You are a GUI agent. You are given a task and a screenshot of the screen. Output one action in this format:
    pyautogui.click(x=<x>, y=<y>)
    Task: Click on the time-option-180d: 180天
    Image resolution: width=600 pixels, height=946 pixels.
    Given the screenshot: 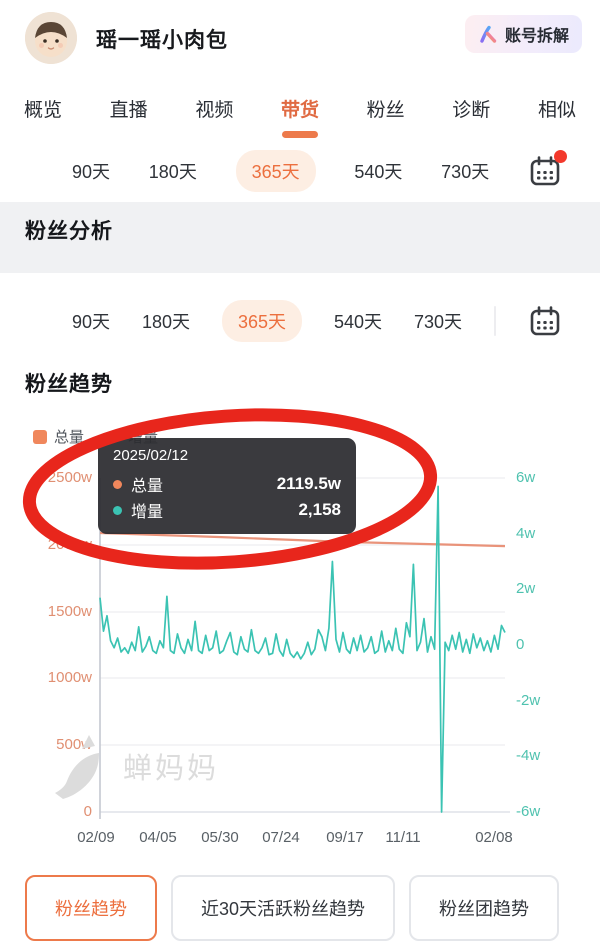 What is the action you would take?
    pyautogui.click(x=172, y=172)
    